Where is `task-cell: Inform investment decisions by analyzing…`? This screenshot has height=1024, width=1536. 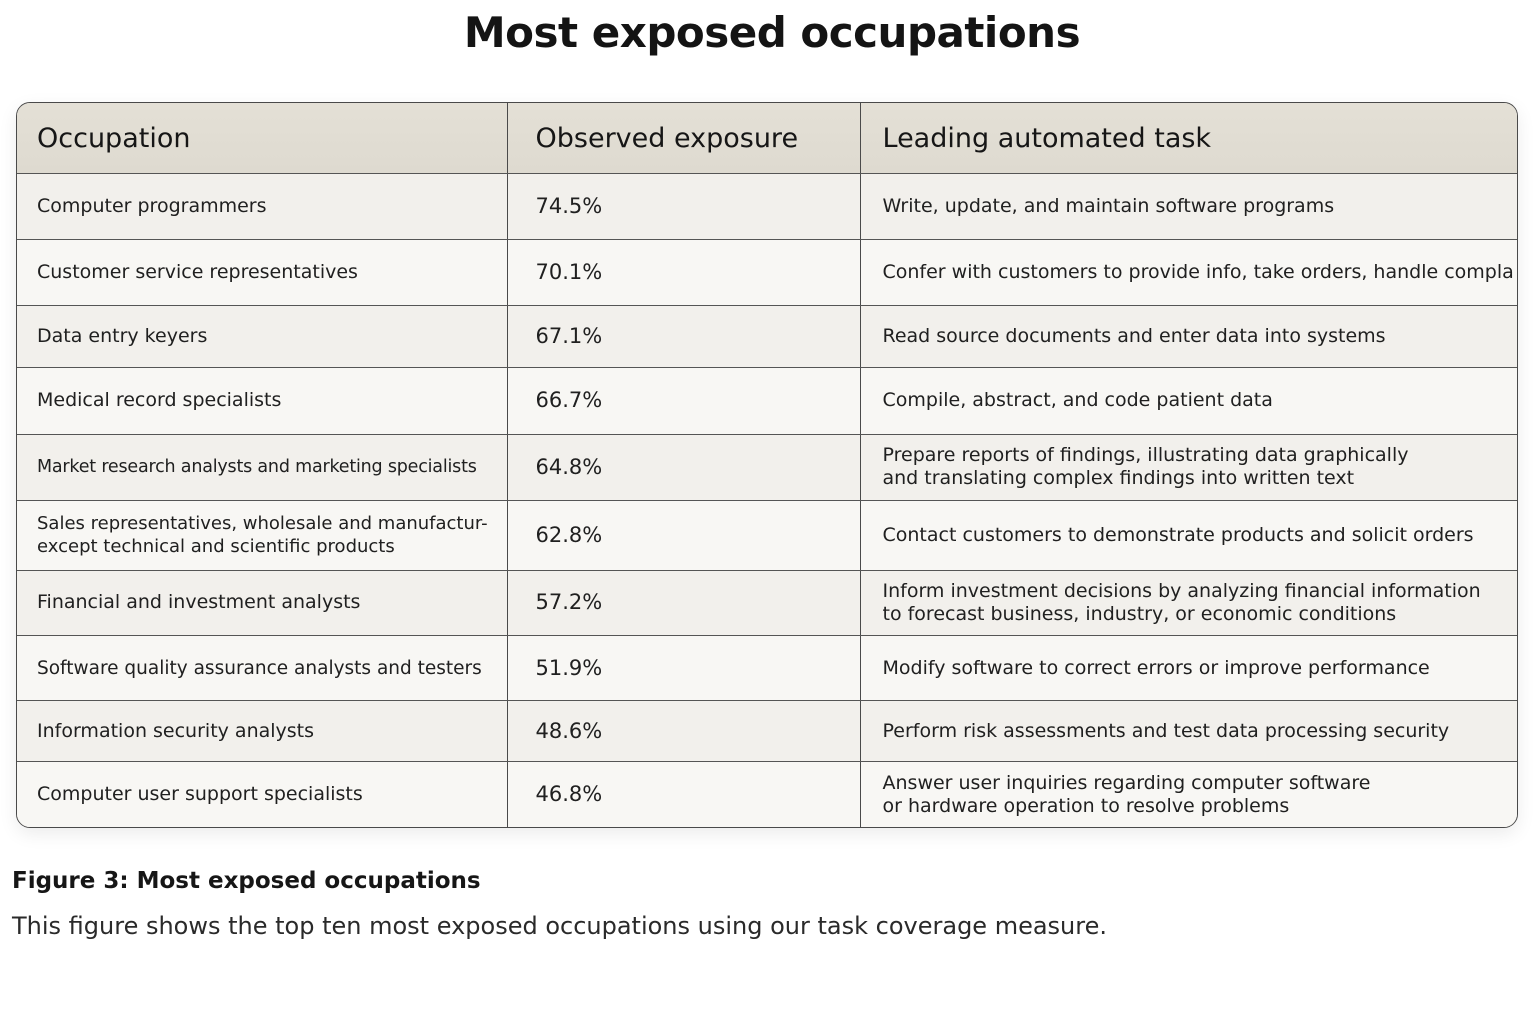
task-cell: Inform investment decisions by analyzing… is located at coordinates (1188, 603).